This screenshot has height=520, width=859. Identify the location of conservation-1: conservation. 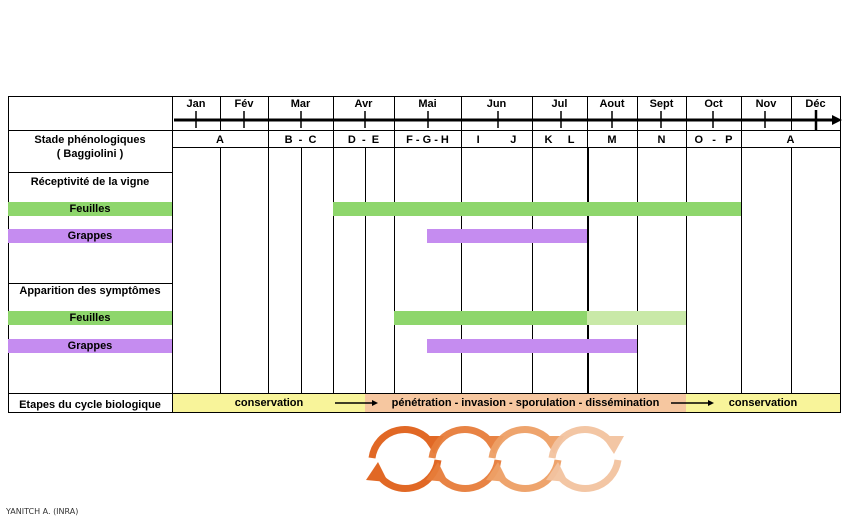
(269, 403).